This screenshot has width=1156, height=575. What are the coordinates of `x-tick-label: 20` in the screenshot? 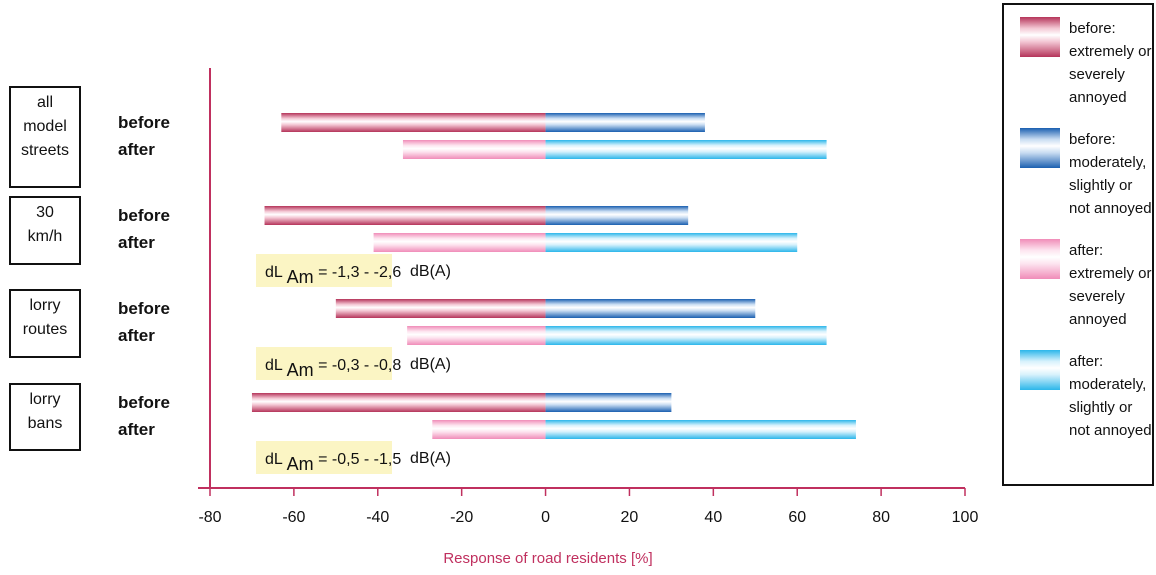 It's located at (630, 517).